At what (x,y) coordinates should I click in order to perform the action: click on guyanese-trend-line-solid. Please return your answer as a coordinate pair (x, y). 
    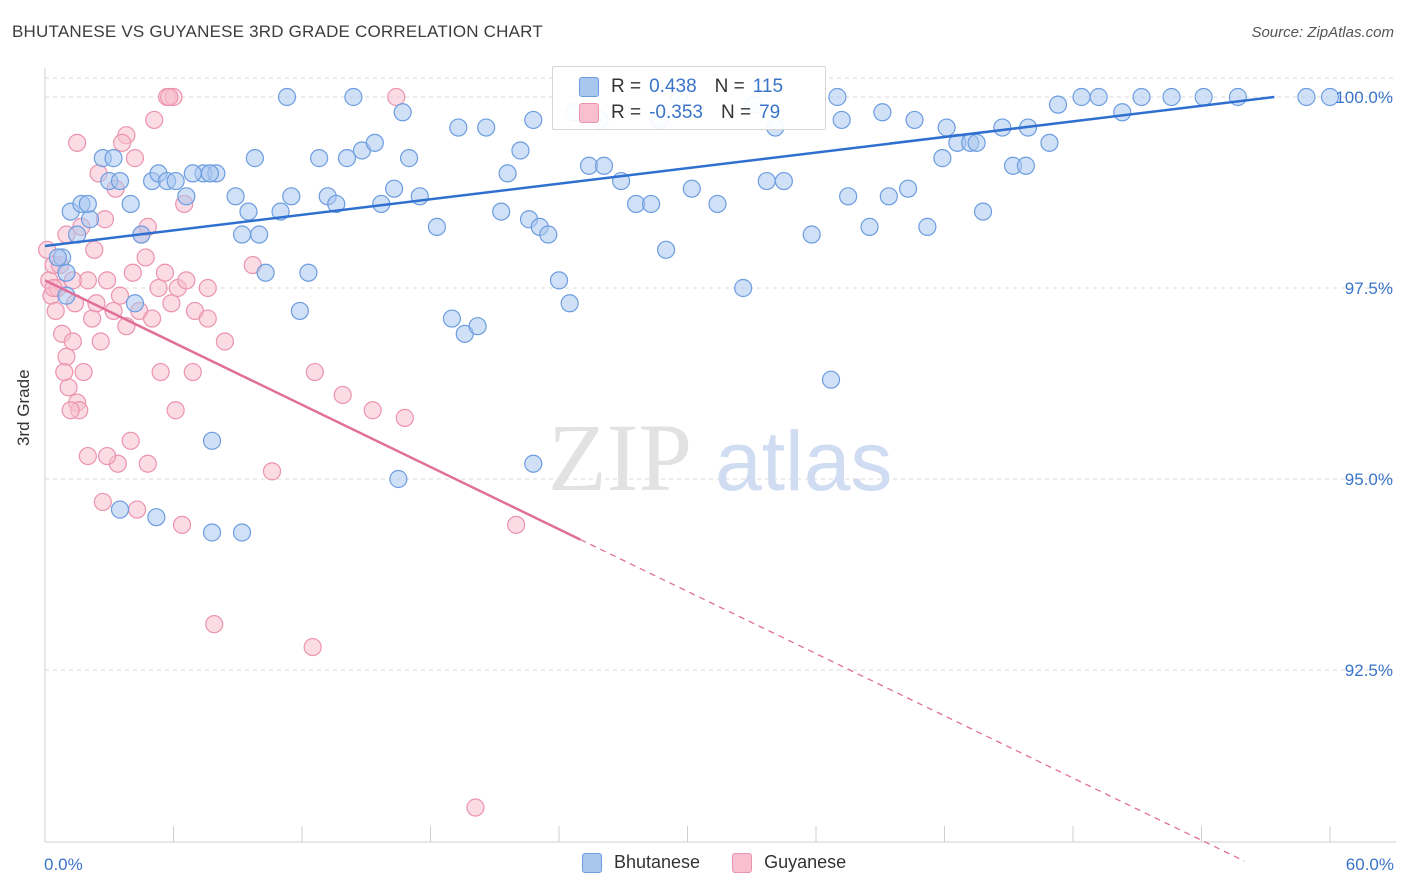
    Looking at the image, I should click on (312, 410).